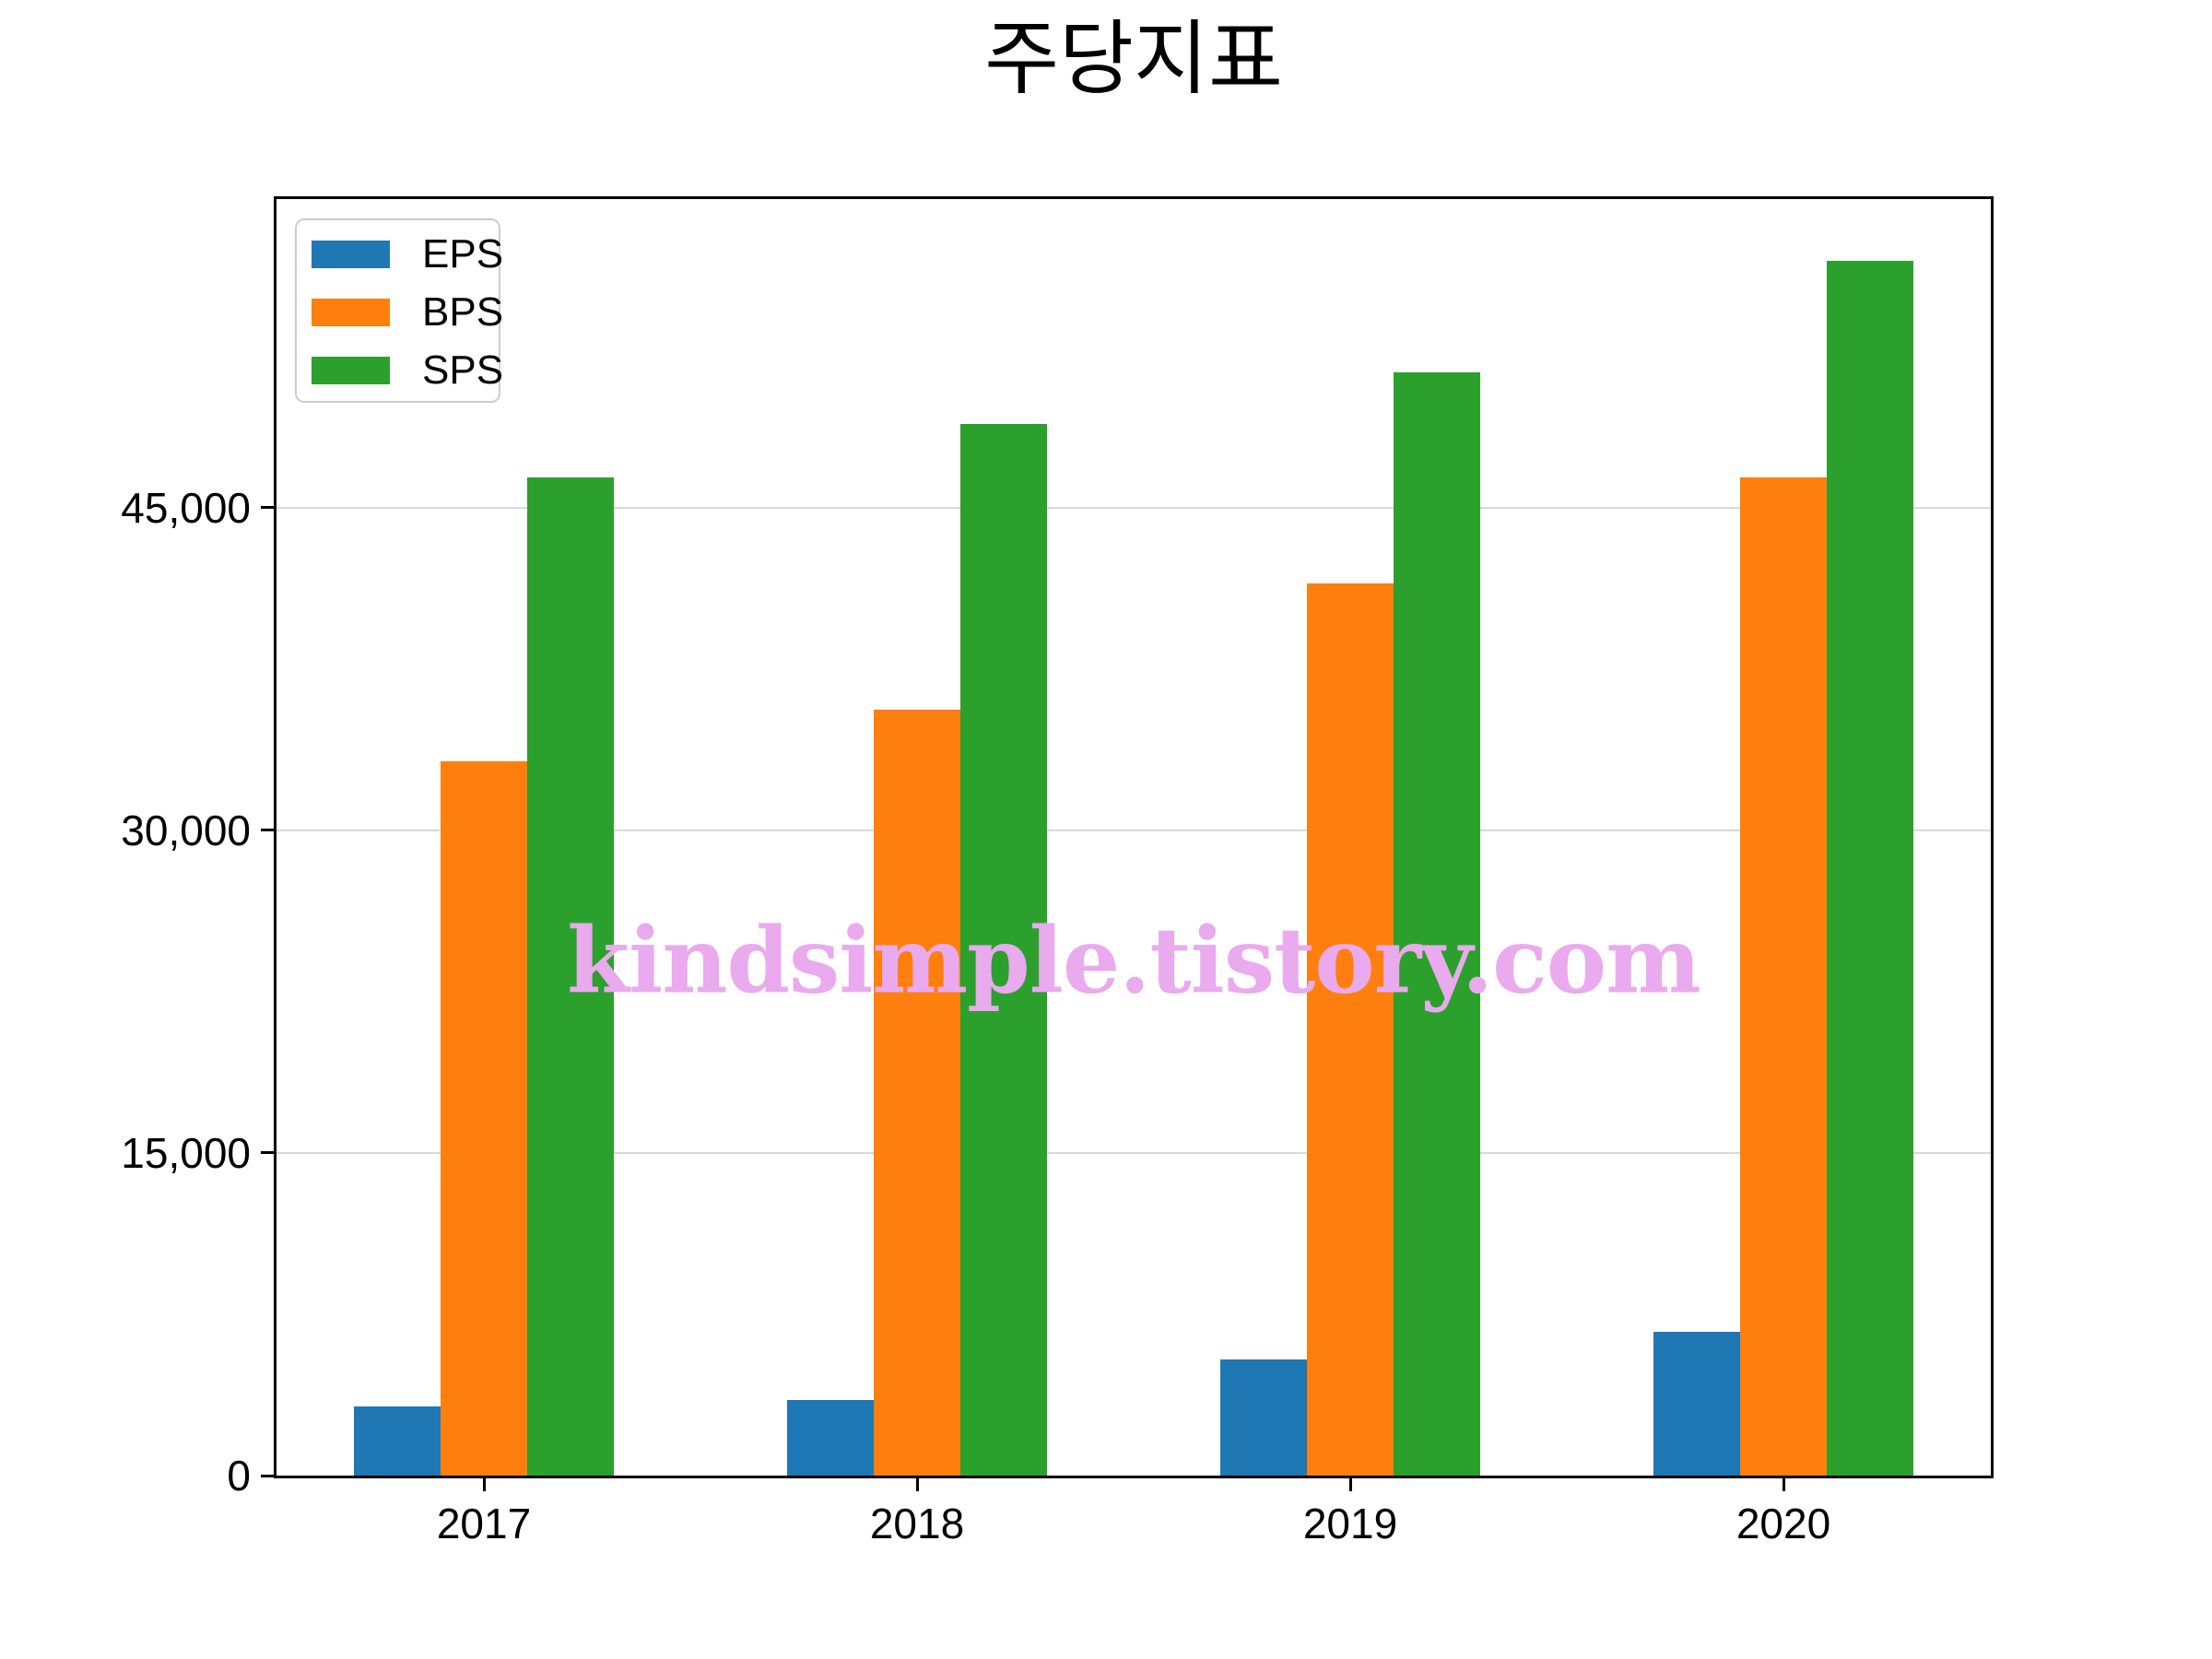  Describe the element at coordinates (463, 253) in the screenshot. I see `legend-label-eps: EPS` at that location.